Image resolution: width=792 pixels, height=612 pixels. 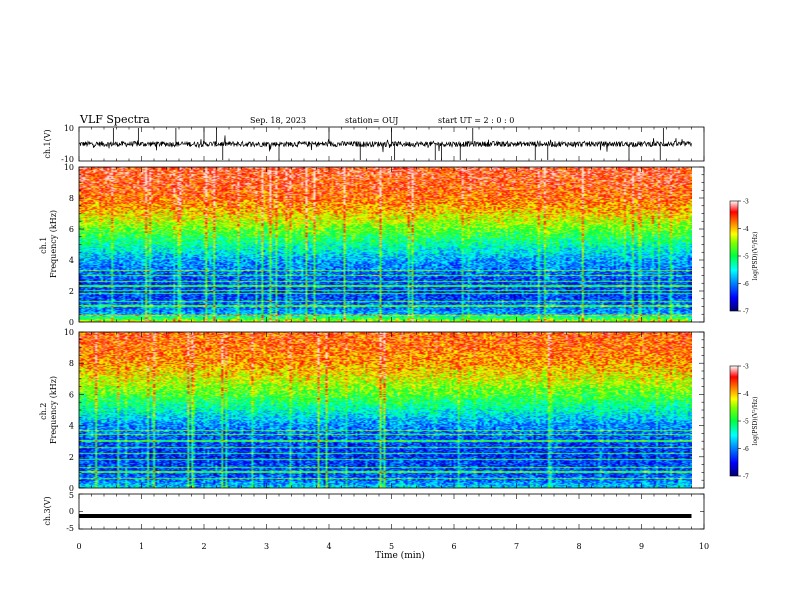 What do you see at coordinates (516, 546) in the screenshot?
I see `time-tick-label: 7` at bounding box center [516, 546].